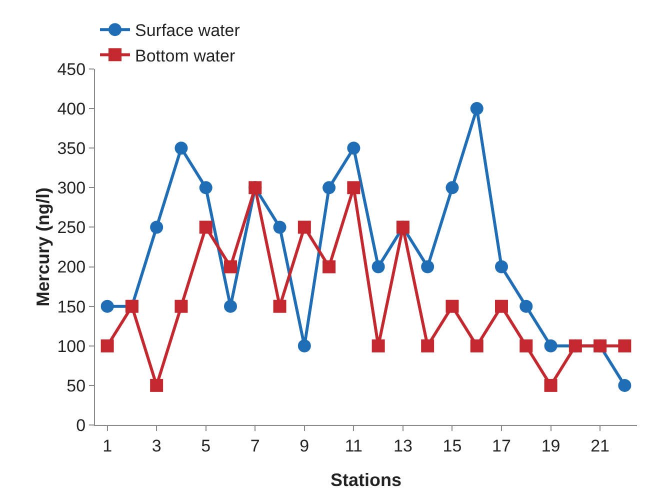  I want to click on x-tick-label: 17, so click(501, 446).